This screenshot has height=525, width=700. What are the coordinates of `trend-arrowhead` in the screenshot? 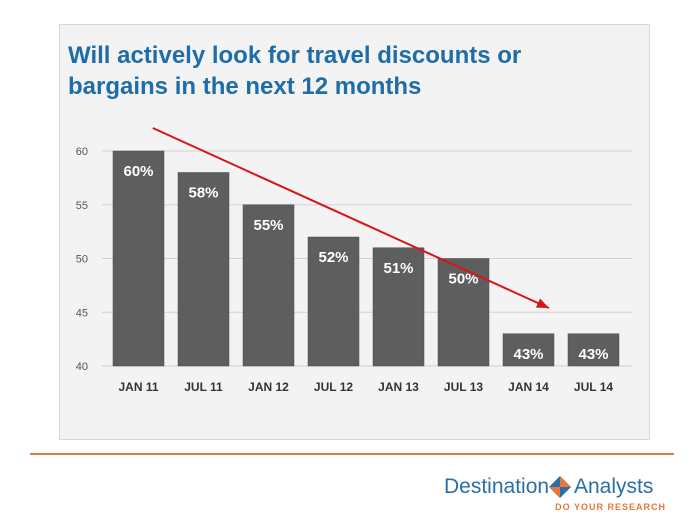 It's located at (542, 303).